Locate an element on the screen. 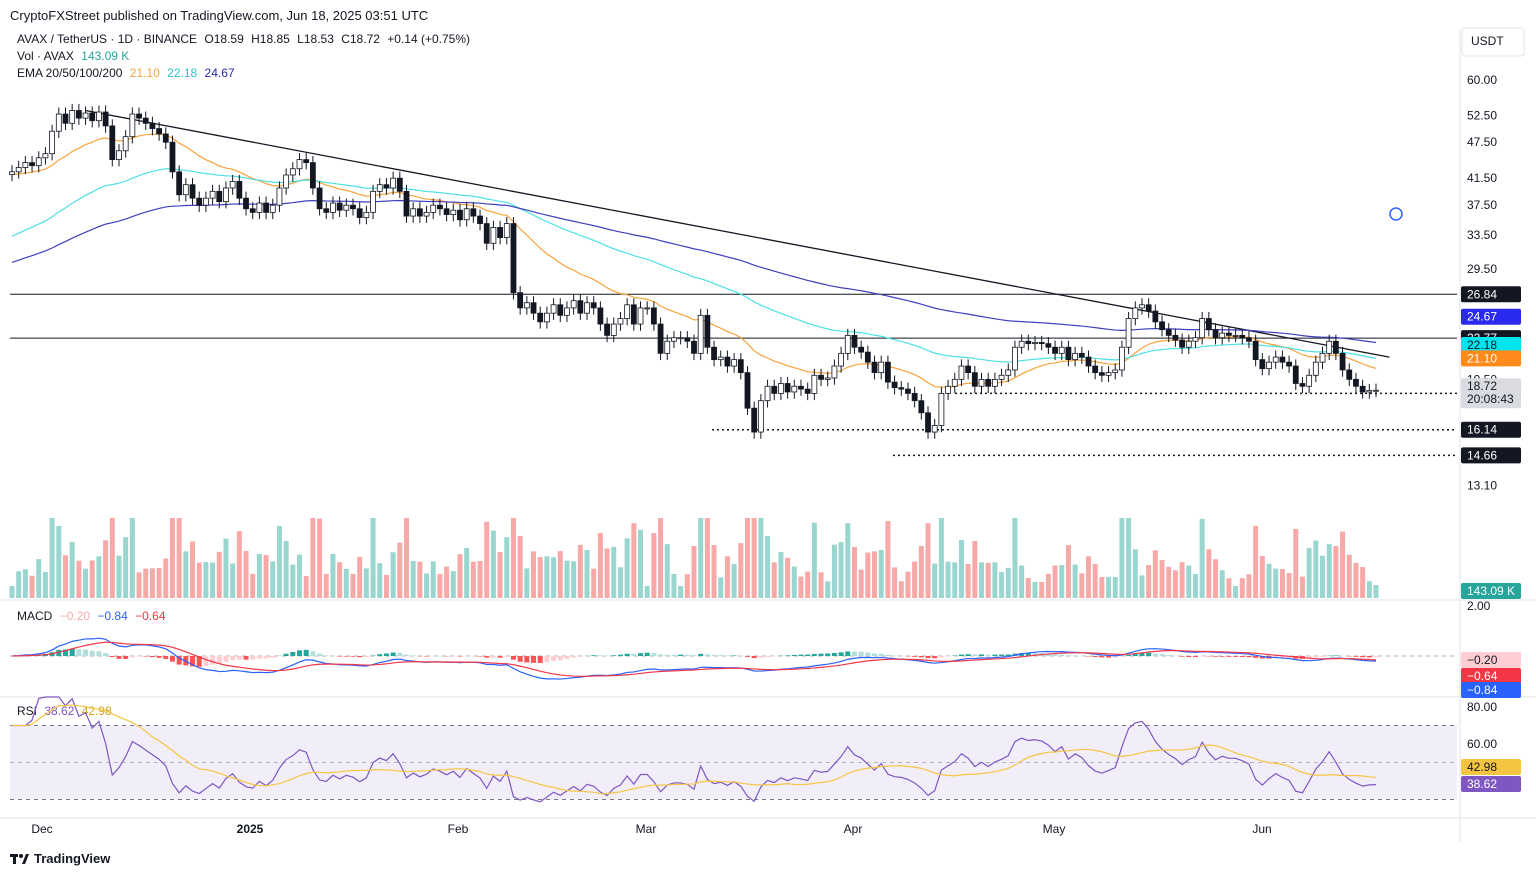 The image size is (1536, 875). time-tick-label: Mar is located at coordinates (646, 829).